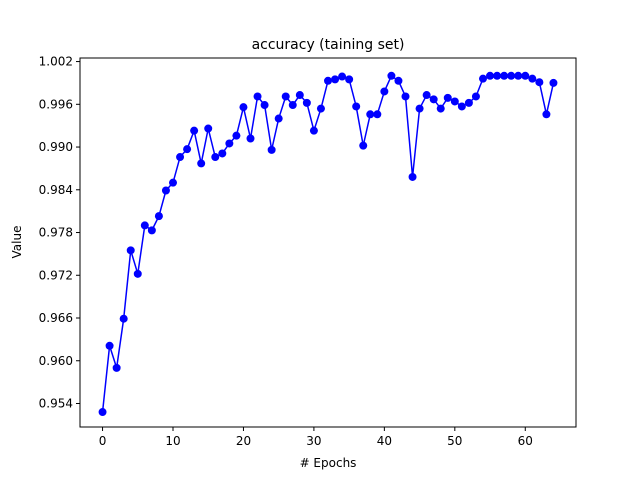 The image size is (640, 480). What do you see at coordinates (243, 441) in the screenshot?
I see `x-tick-label: 20` at bounding box center [243, 441].